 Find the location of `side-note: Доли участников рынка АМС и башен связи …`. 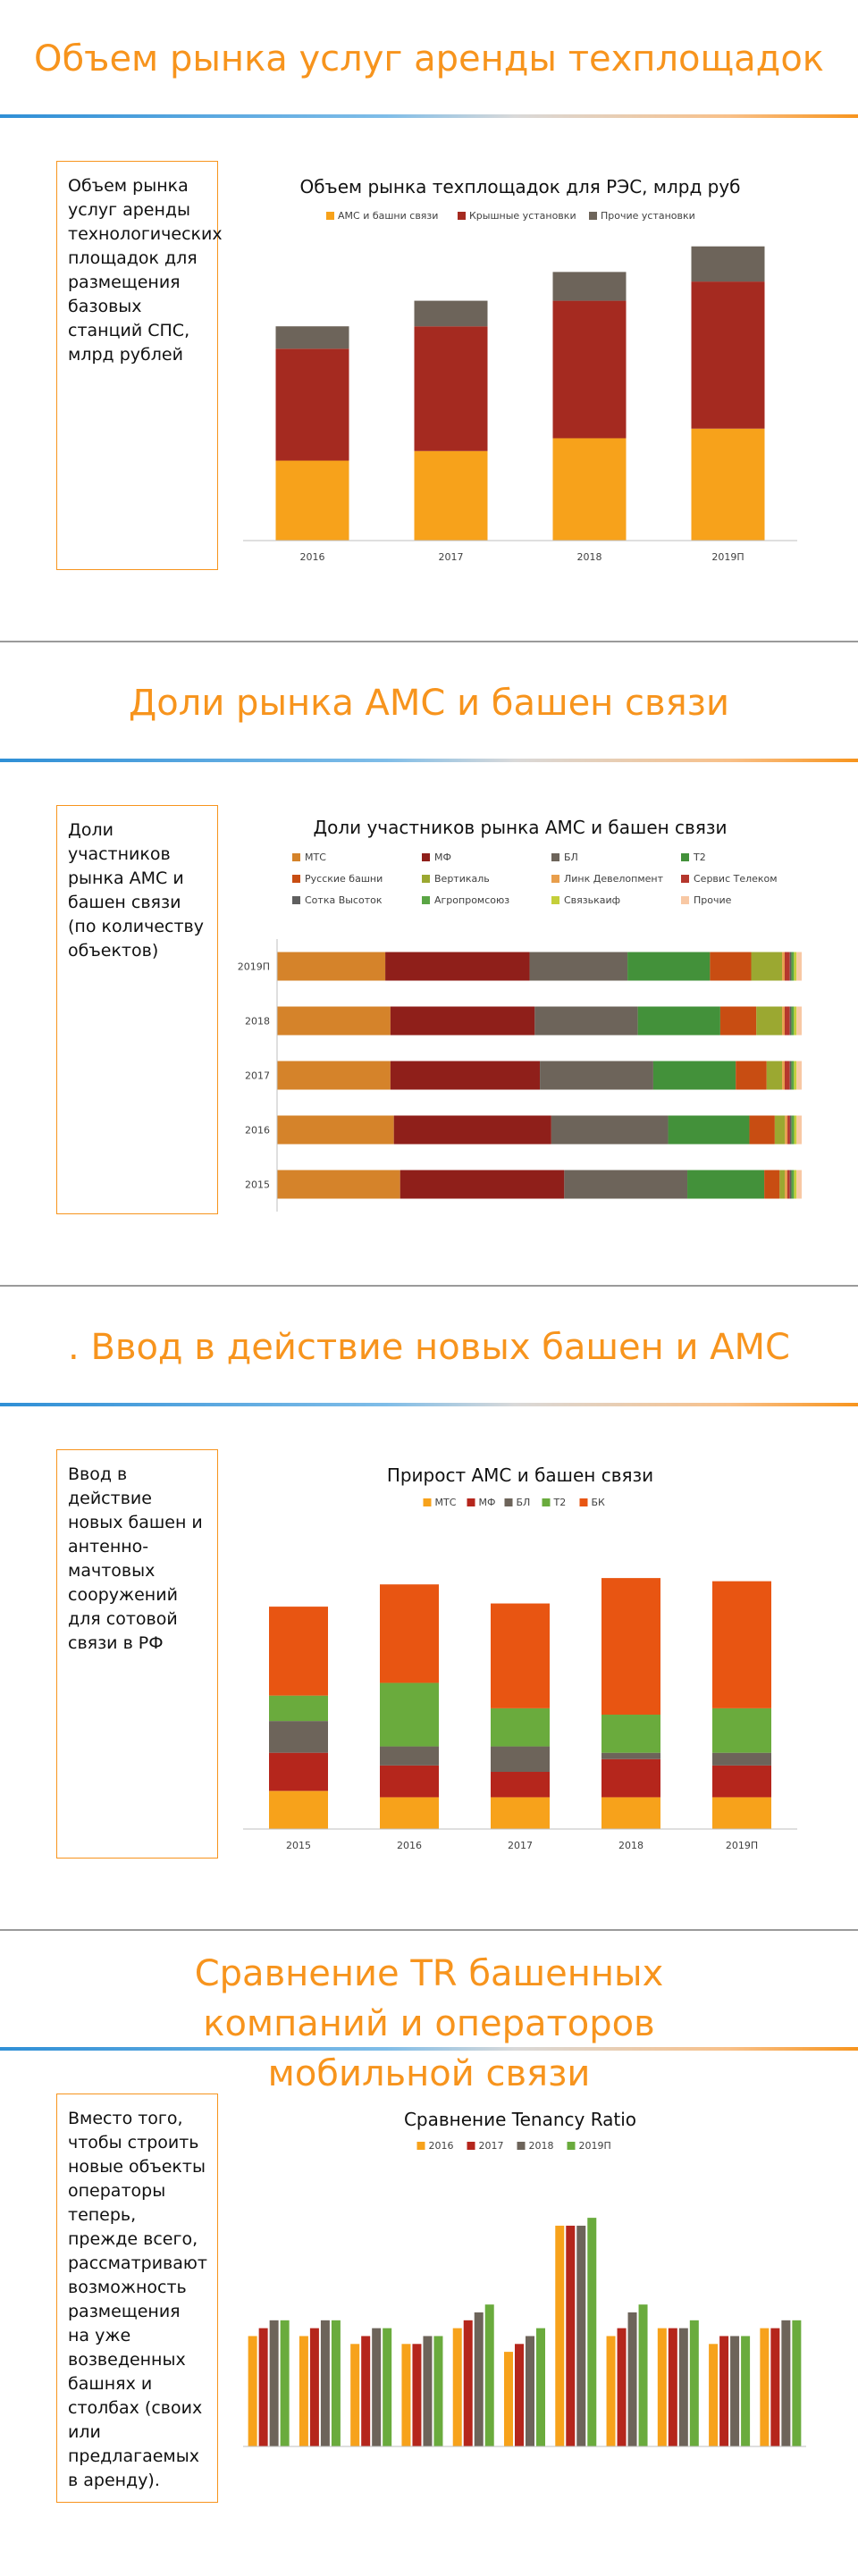

side-note: Доли участников рынка АМС и башен связи … is located at coordinates (137, 1009).